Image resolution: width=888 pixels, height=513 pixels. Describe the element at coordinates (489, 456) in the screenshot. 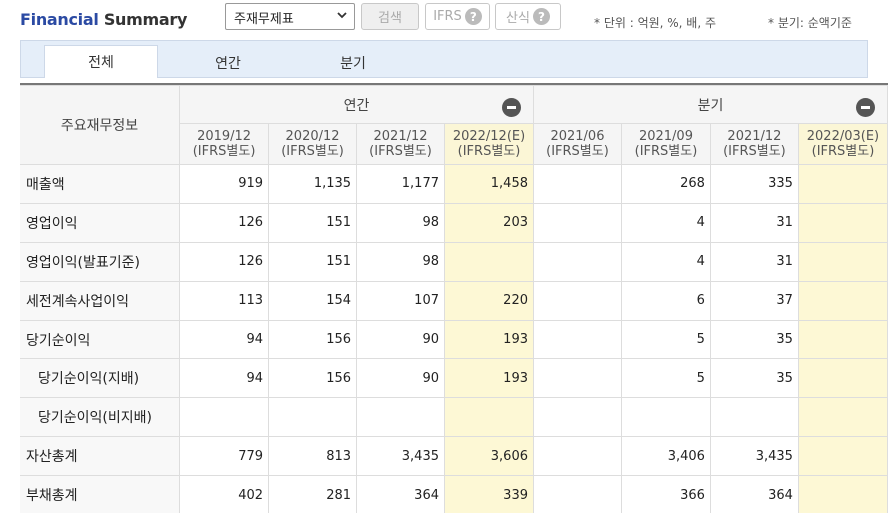

I see `table-cell: 3,606` at that location.